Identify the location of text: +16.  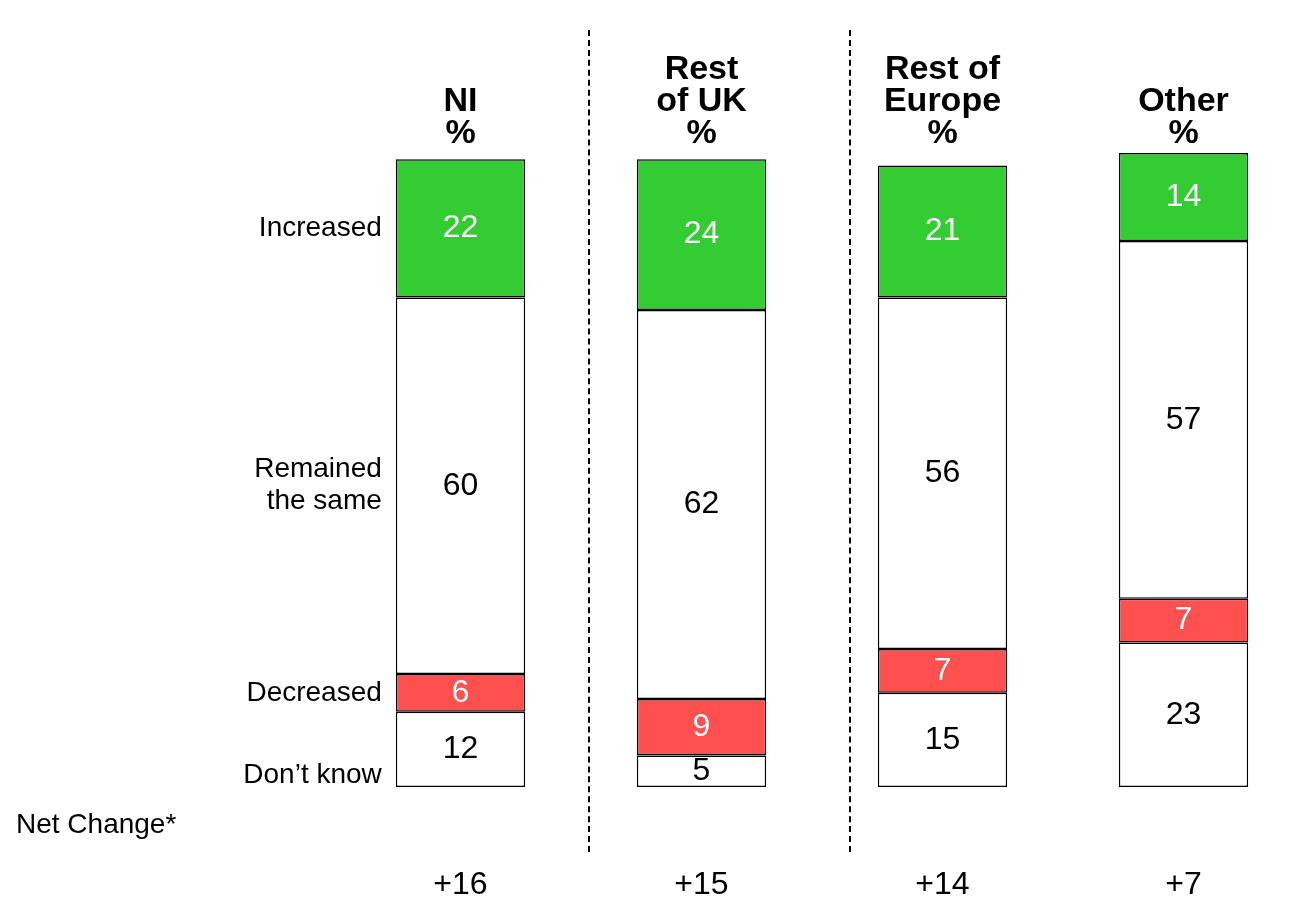
(460, 882).